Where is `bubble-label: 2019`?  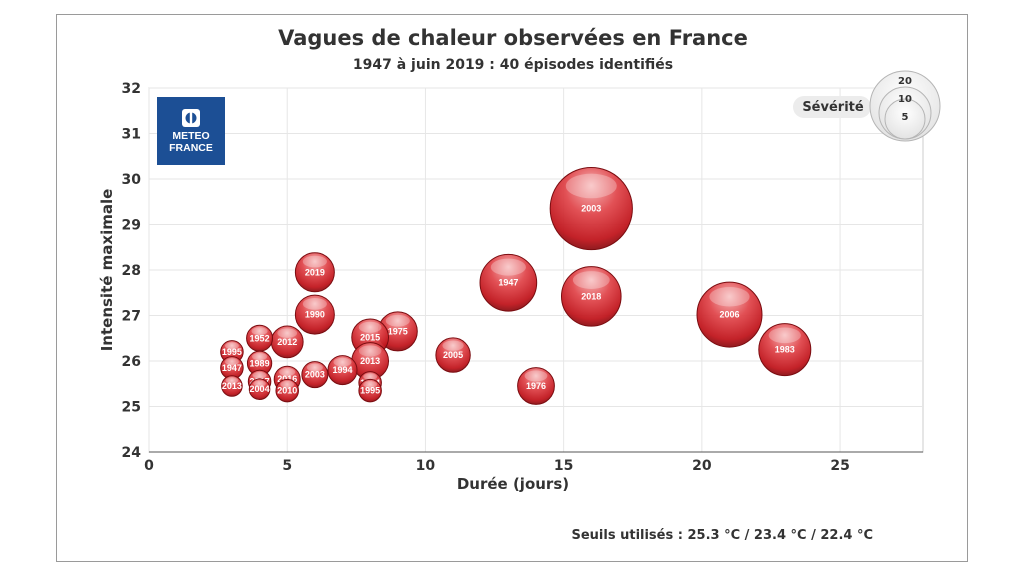 bubble-label: 2019 is located at coordinates (315, 272).